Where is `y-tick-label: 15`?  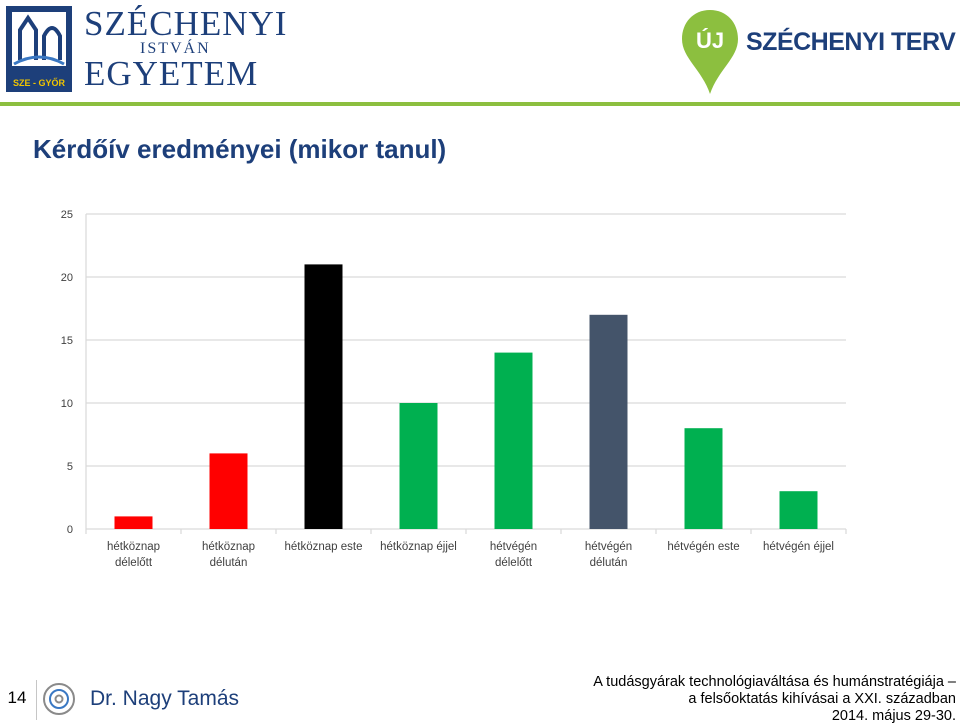 y-tick-label: 15 is located at coordinates (67, 341).